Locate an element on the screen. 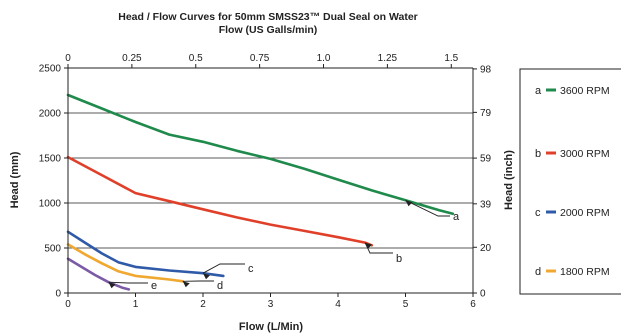  legend-box is located at coordinates (570, 181).